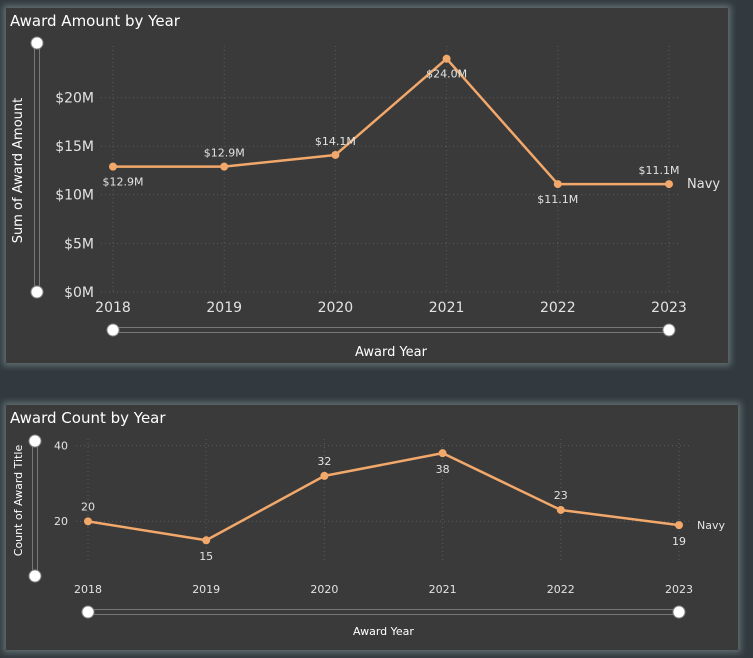 The height and width of the screenshot is (658, 753). I want to click on data-label: $24.0M, so click(446, 74).